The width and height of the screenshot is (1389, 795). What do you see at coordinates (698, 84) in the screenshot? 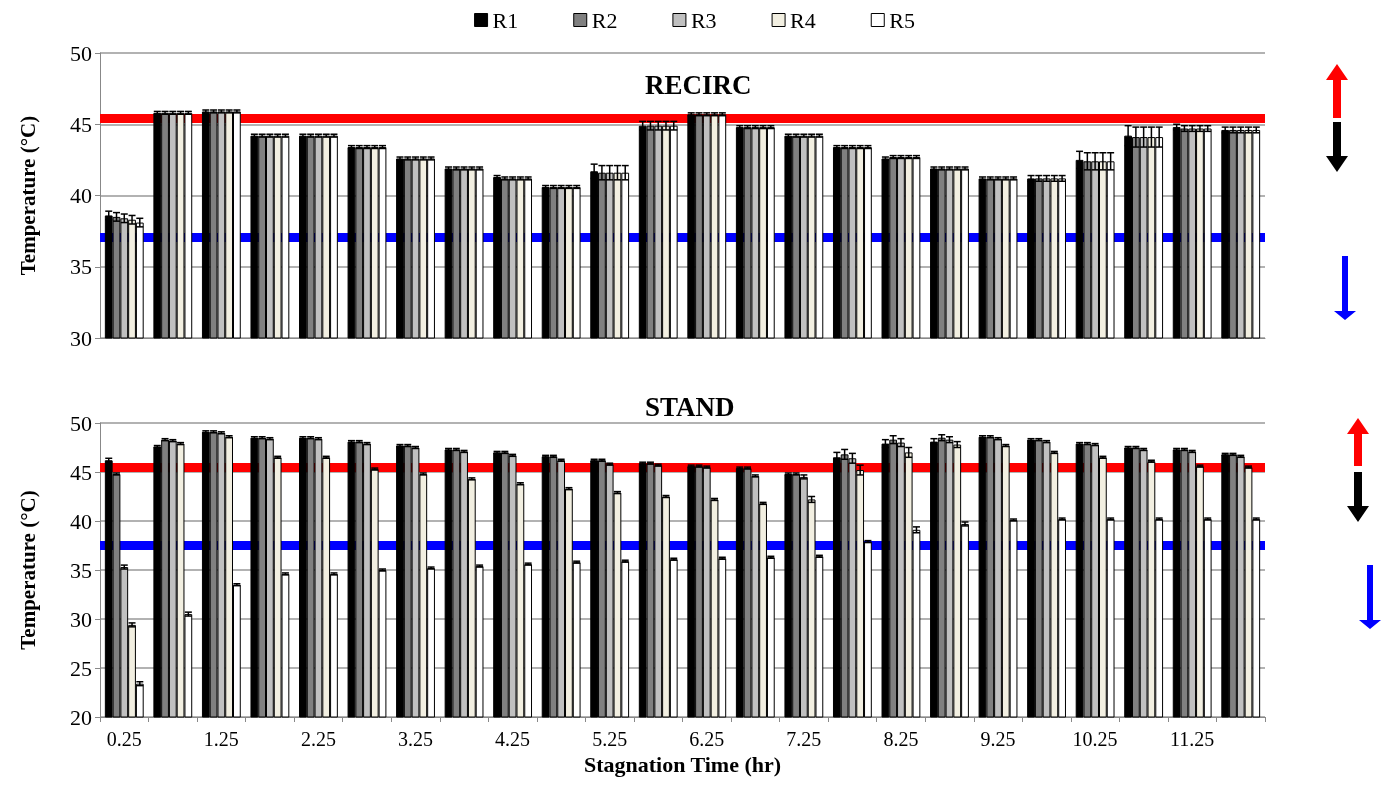
I see `text: RECIRC` at bounding box center [698, 84].